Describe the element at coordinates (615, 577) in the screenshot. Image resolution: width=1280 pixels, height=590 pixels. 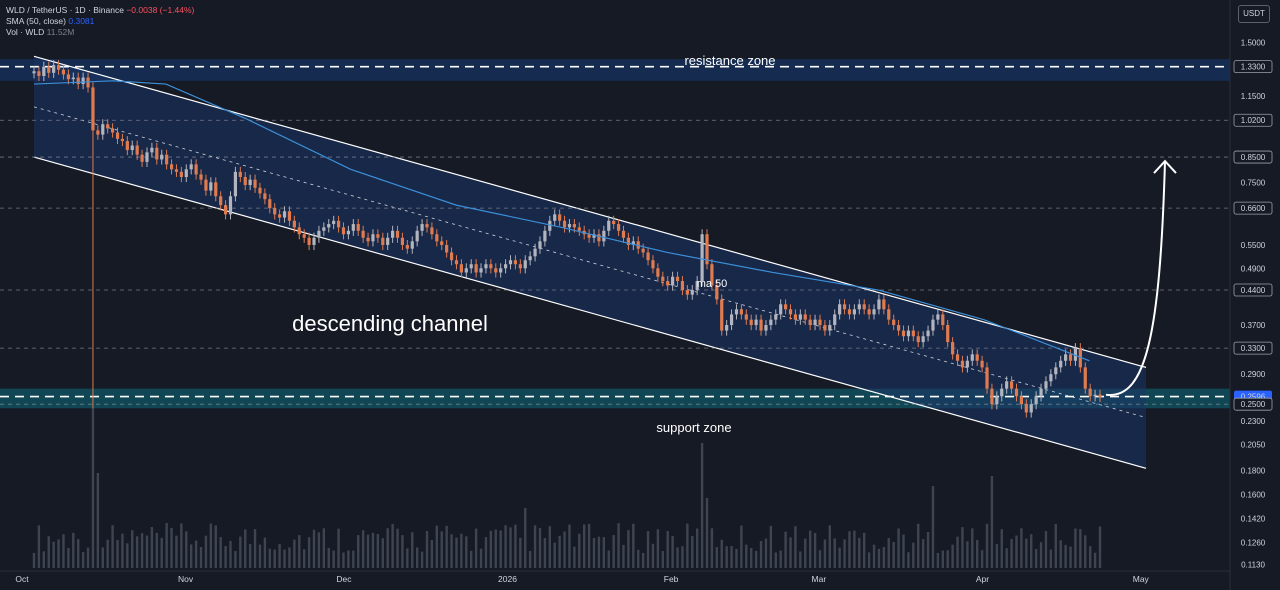
I see `time-axis: Oct Nov Dec 2026 Feb Mar Apr May` at that location.